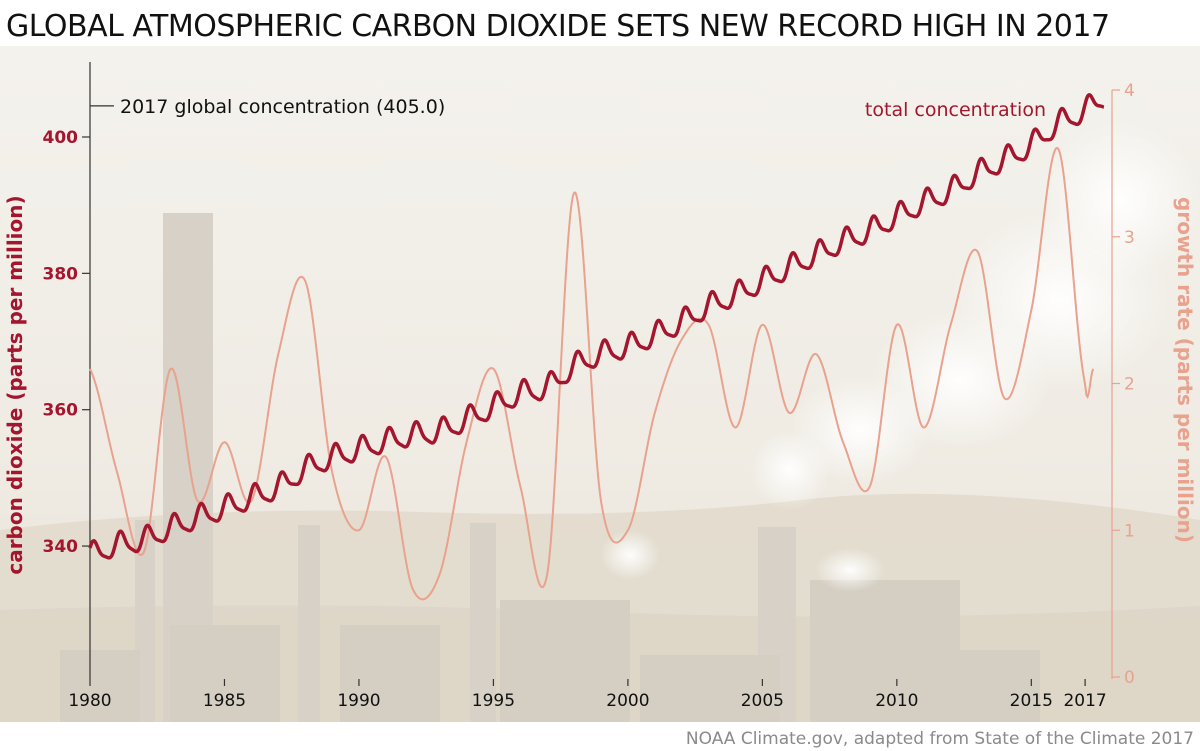  What do you see at coordinates (358, 701) in the screenshot?
I see `x-tick-label: 1990` at bounding box center [358, 701].